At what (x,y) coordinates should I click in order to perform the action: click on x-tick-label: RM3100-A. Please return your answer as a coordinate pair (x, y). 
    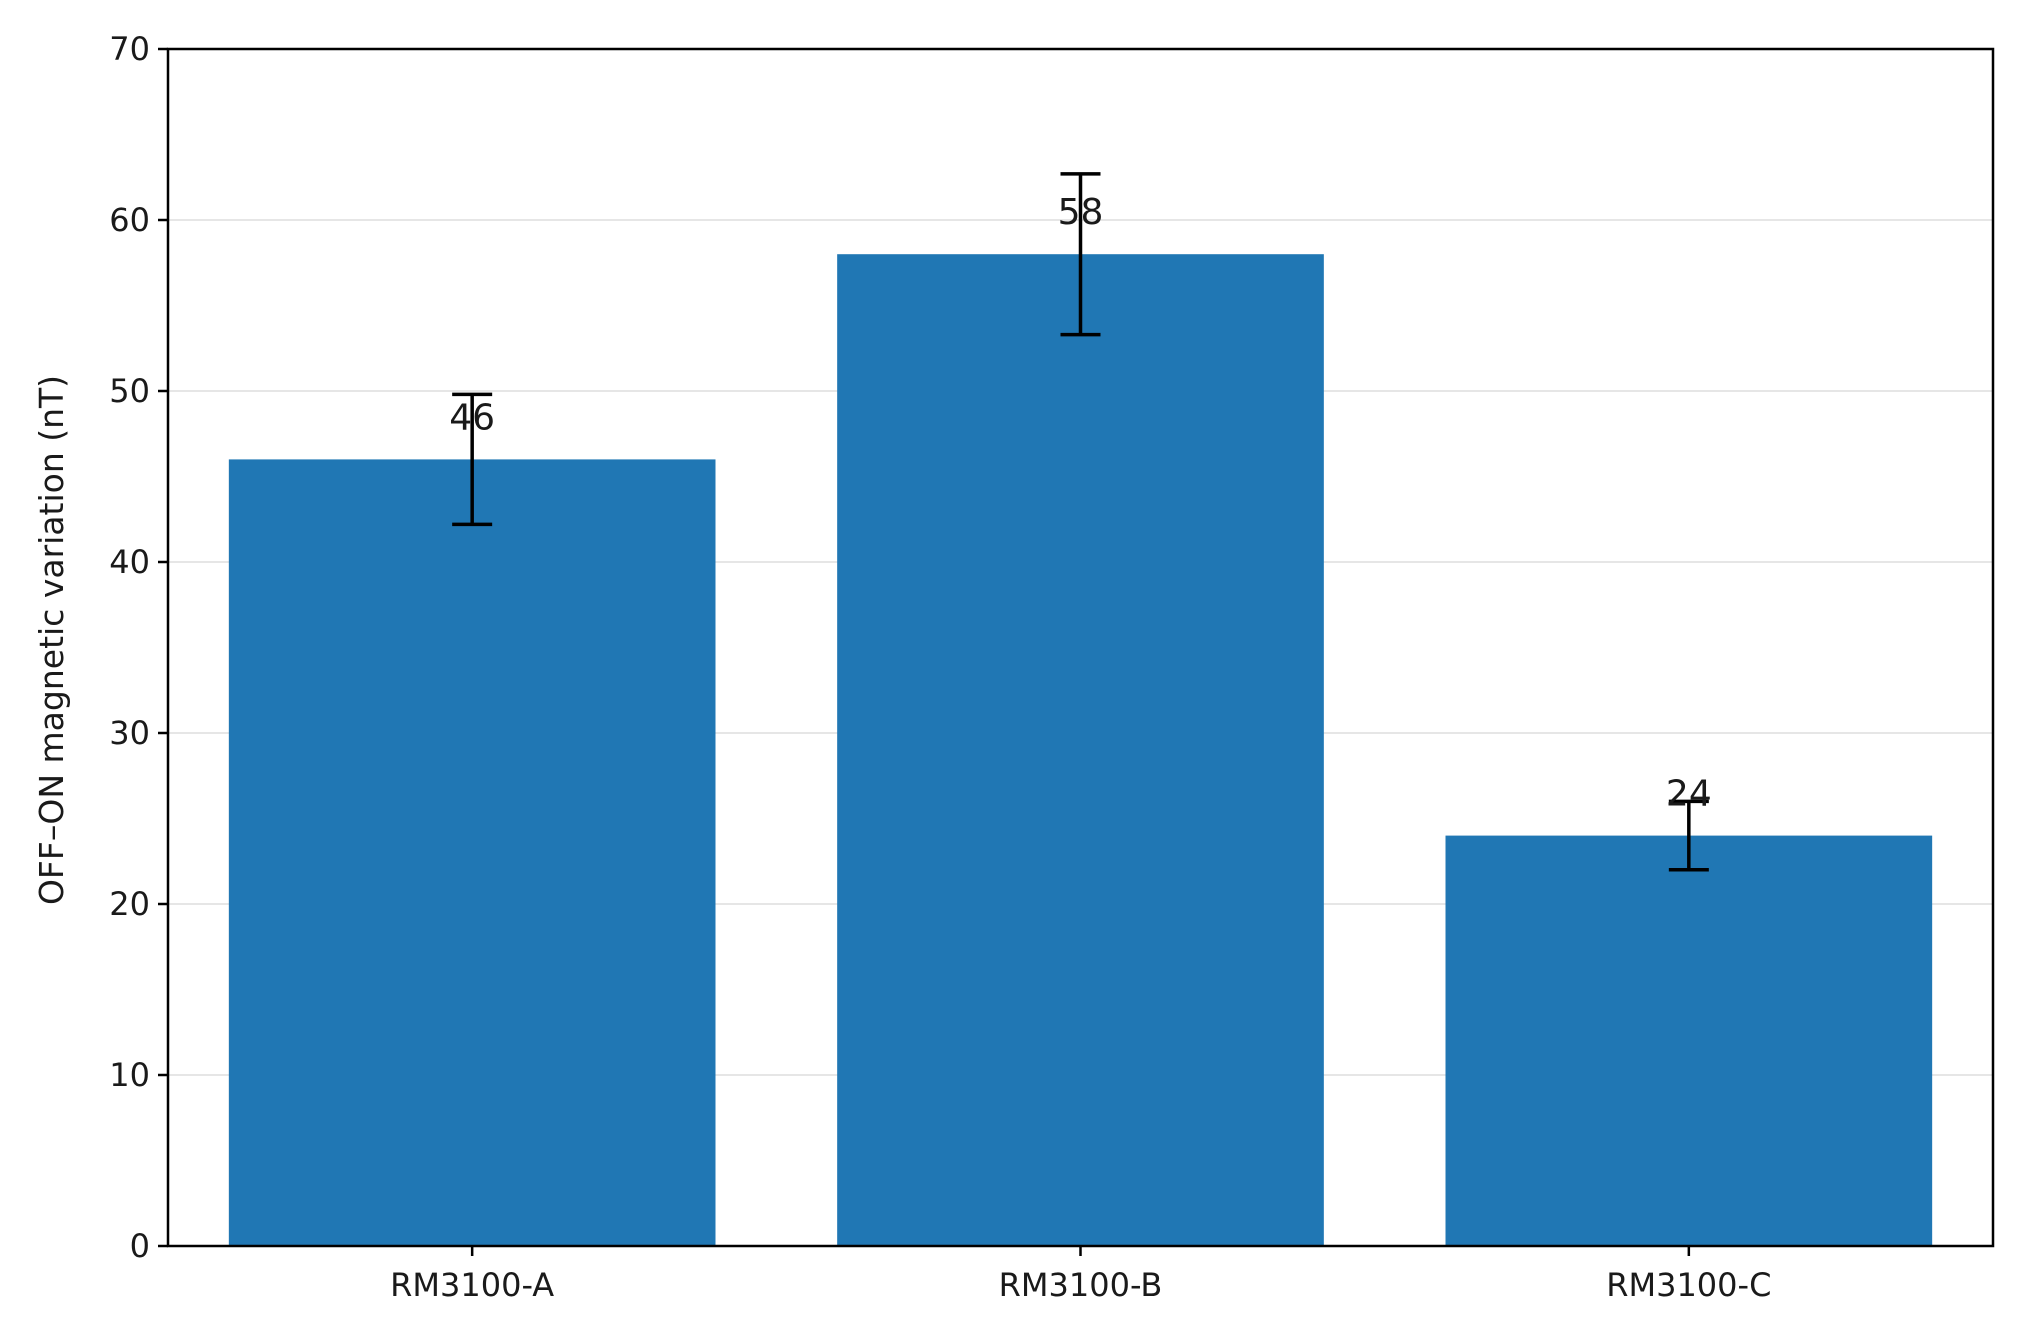
    Looking at the image, I should click on (472, 1285).